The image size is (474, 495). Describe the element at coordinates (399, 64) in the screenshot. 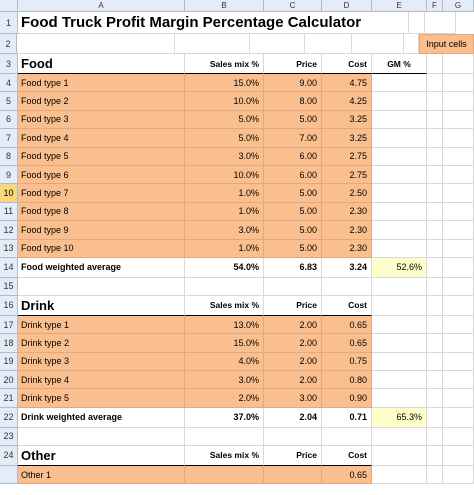

I see `gm-header: GM %` at that location.